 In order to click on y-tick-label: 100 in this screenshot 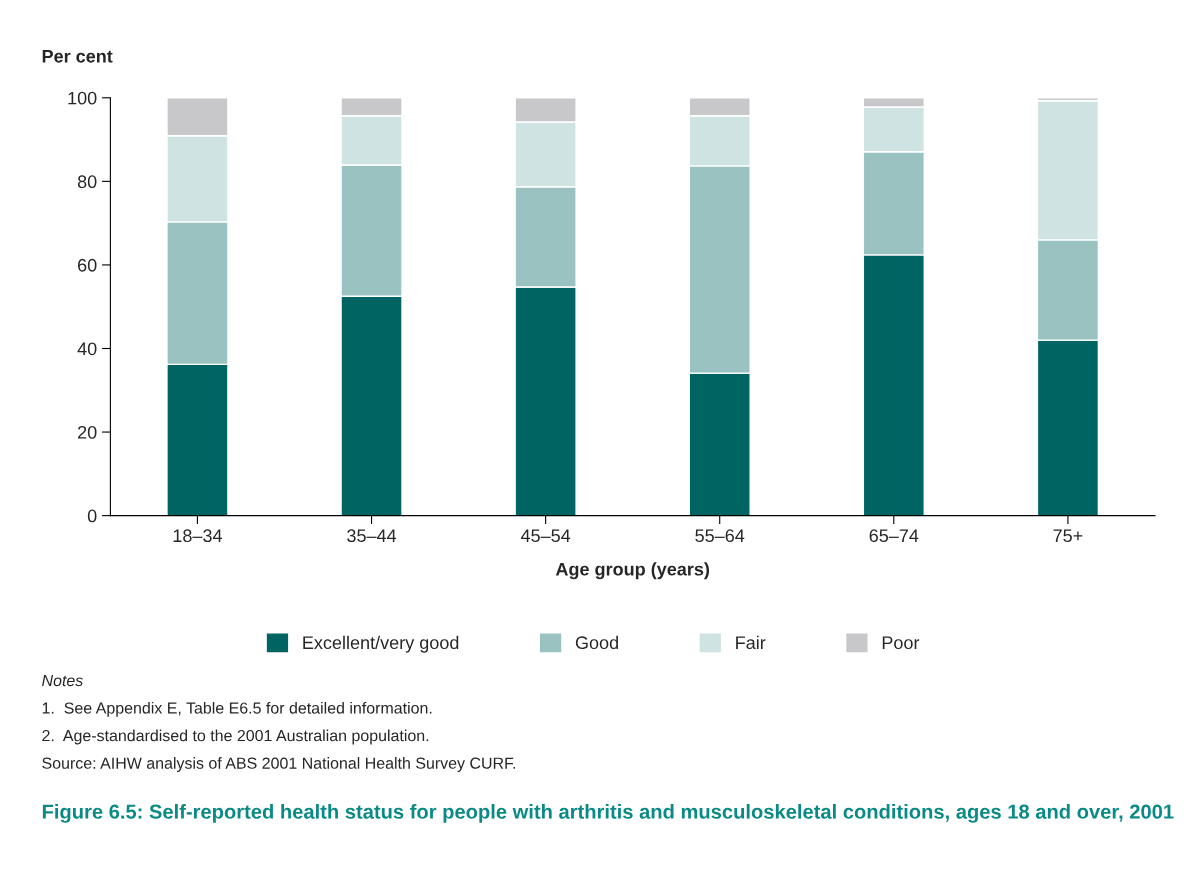, I will do `click(82, 98)`.